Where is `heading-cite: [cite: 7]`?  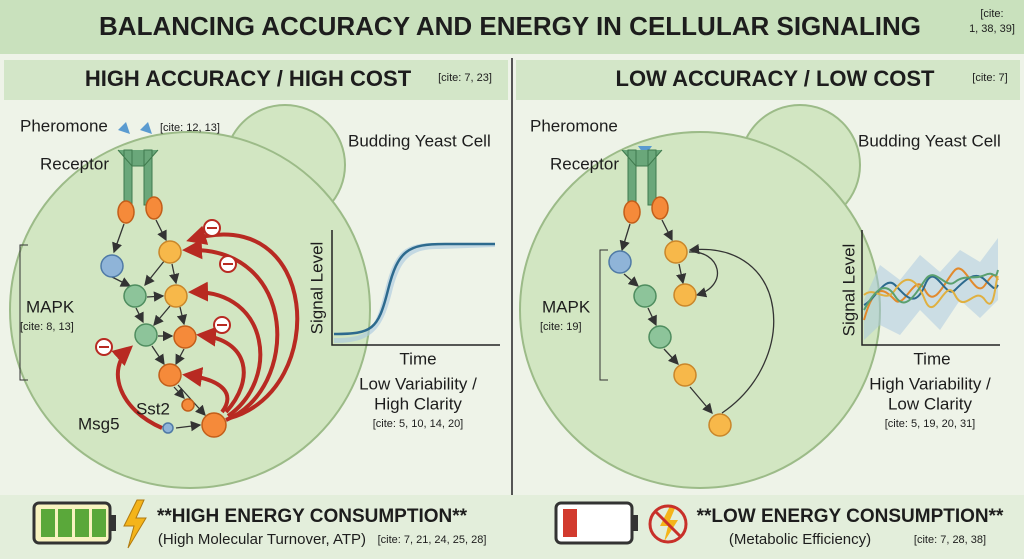
heading-cite: [cite: 7] is located at coordinates (989, 78).